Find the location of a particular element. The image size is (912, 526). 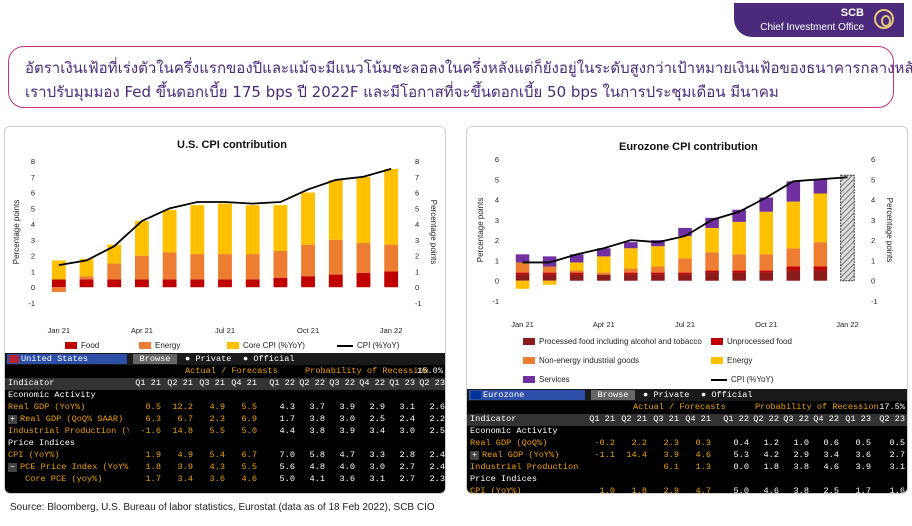

table-toolbar: Eurozone Browse ● Private ● Official is located at coordinates (687, 395).